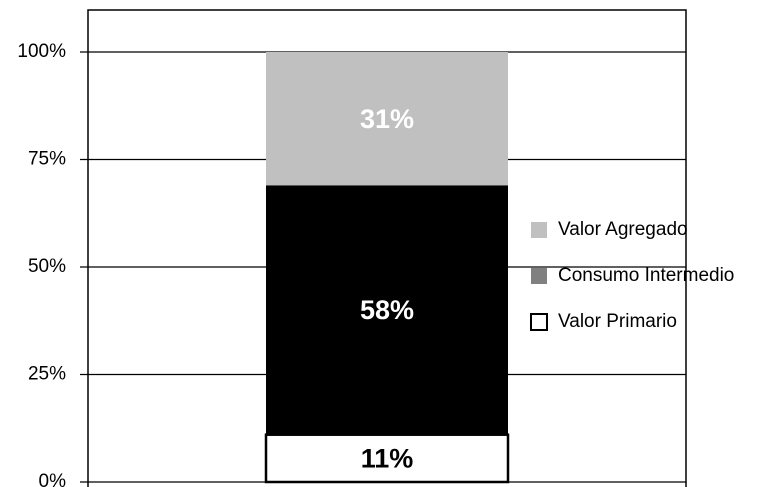  I want to click on legend-label: Valor Agregado, so click(623, 229).